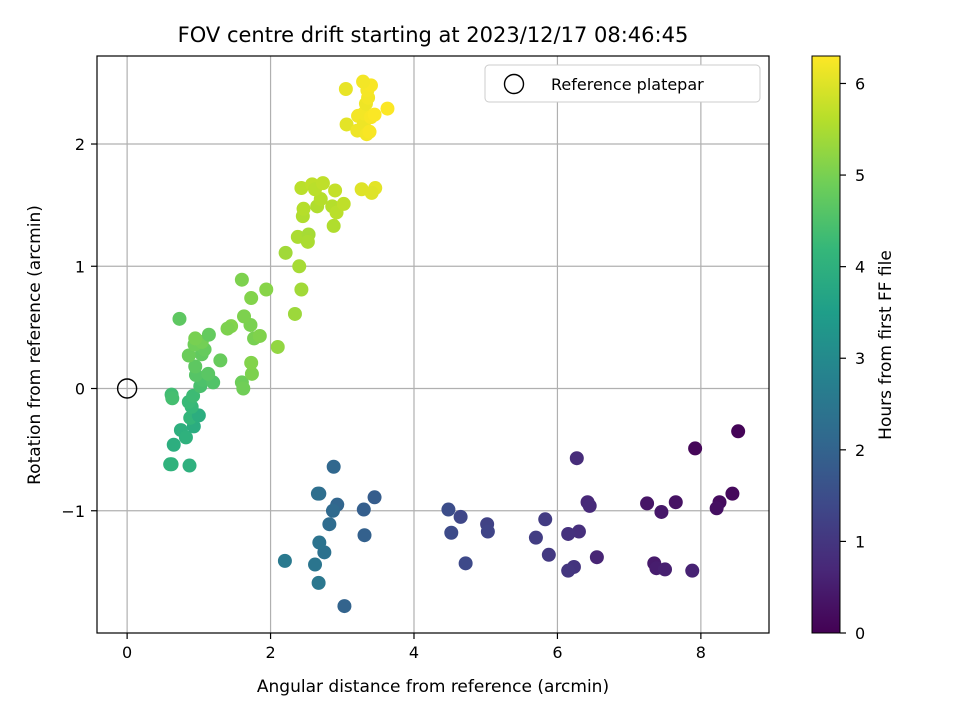 The height and width of the screenshot is (720, 960). Describe the element at coordinates (627, 84) in the screenshot. I see `legend-label: Reference platepar` at that location.